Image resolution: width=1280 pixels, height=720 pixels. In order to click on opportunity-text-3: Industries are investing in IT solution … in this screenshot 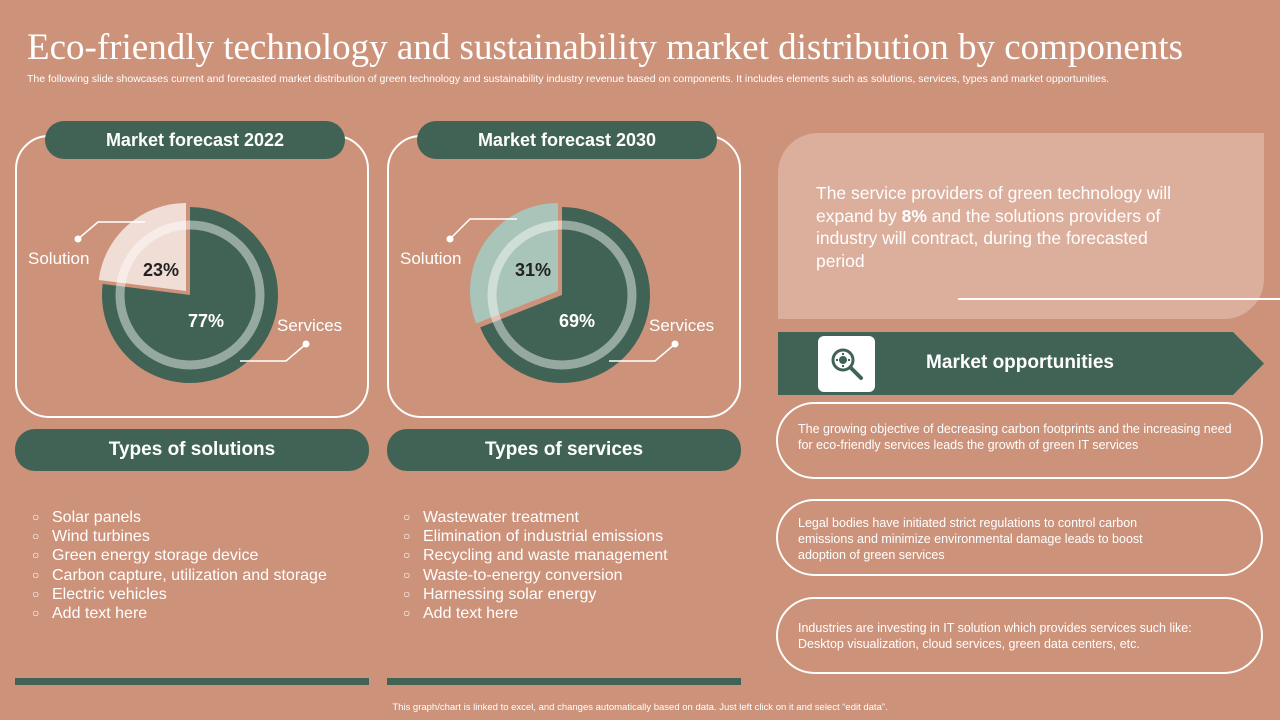, I will do `click(995, 636)`.